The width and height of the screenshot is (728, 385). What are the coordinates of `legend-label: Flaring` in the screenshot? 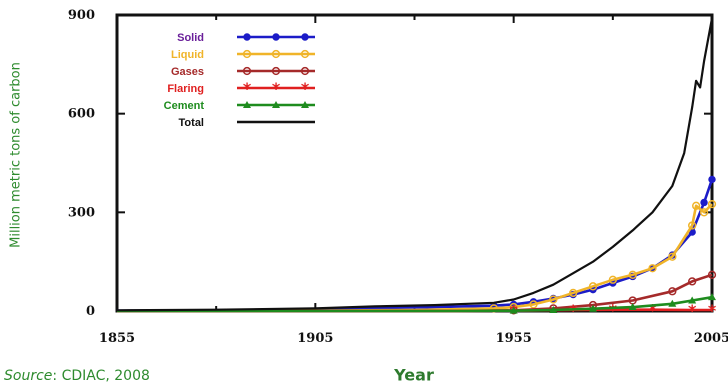 It's located at (185, 89).